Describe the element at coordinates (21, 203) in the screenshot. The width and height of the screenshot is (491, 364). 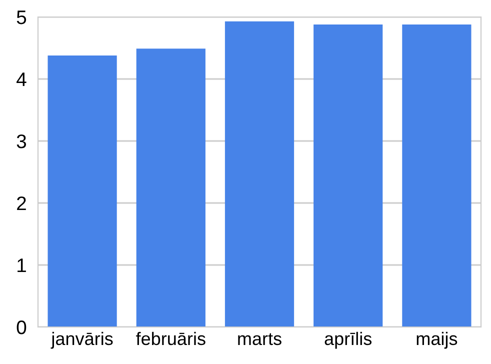
I see `y-tick-label: 2` at that location.